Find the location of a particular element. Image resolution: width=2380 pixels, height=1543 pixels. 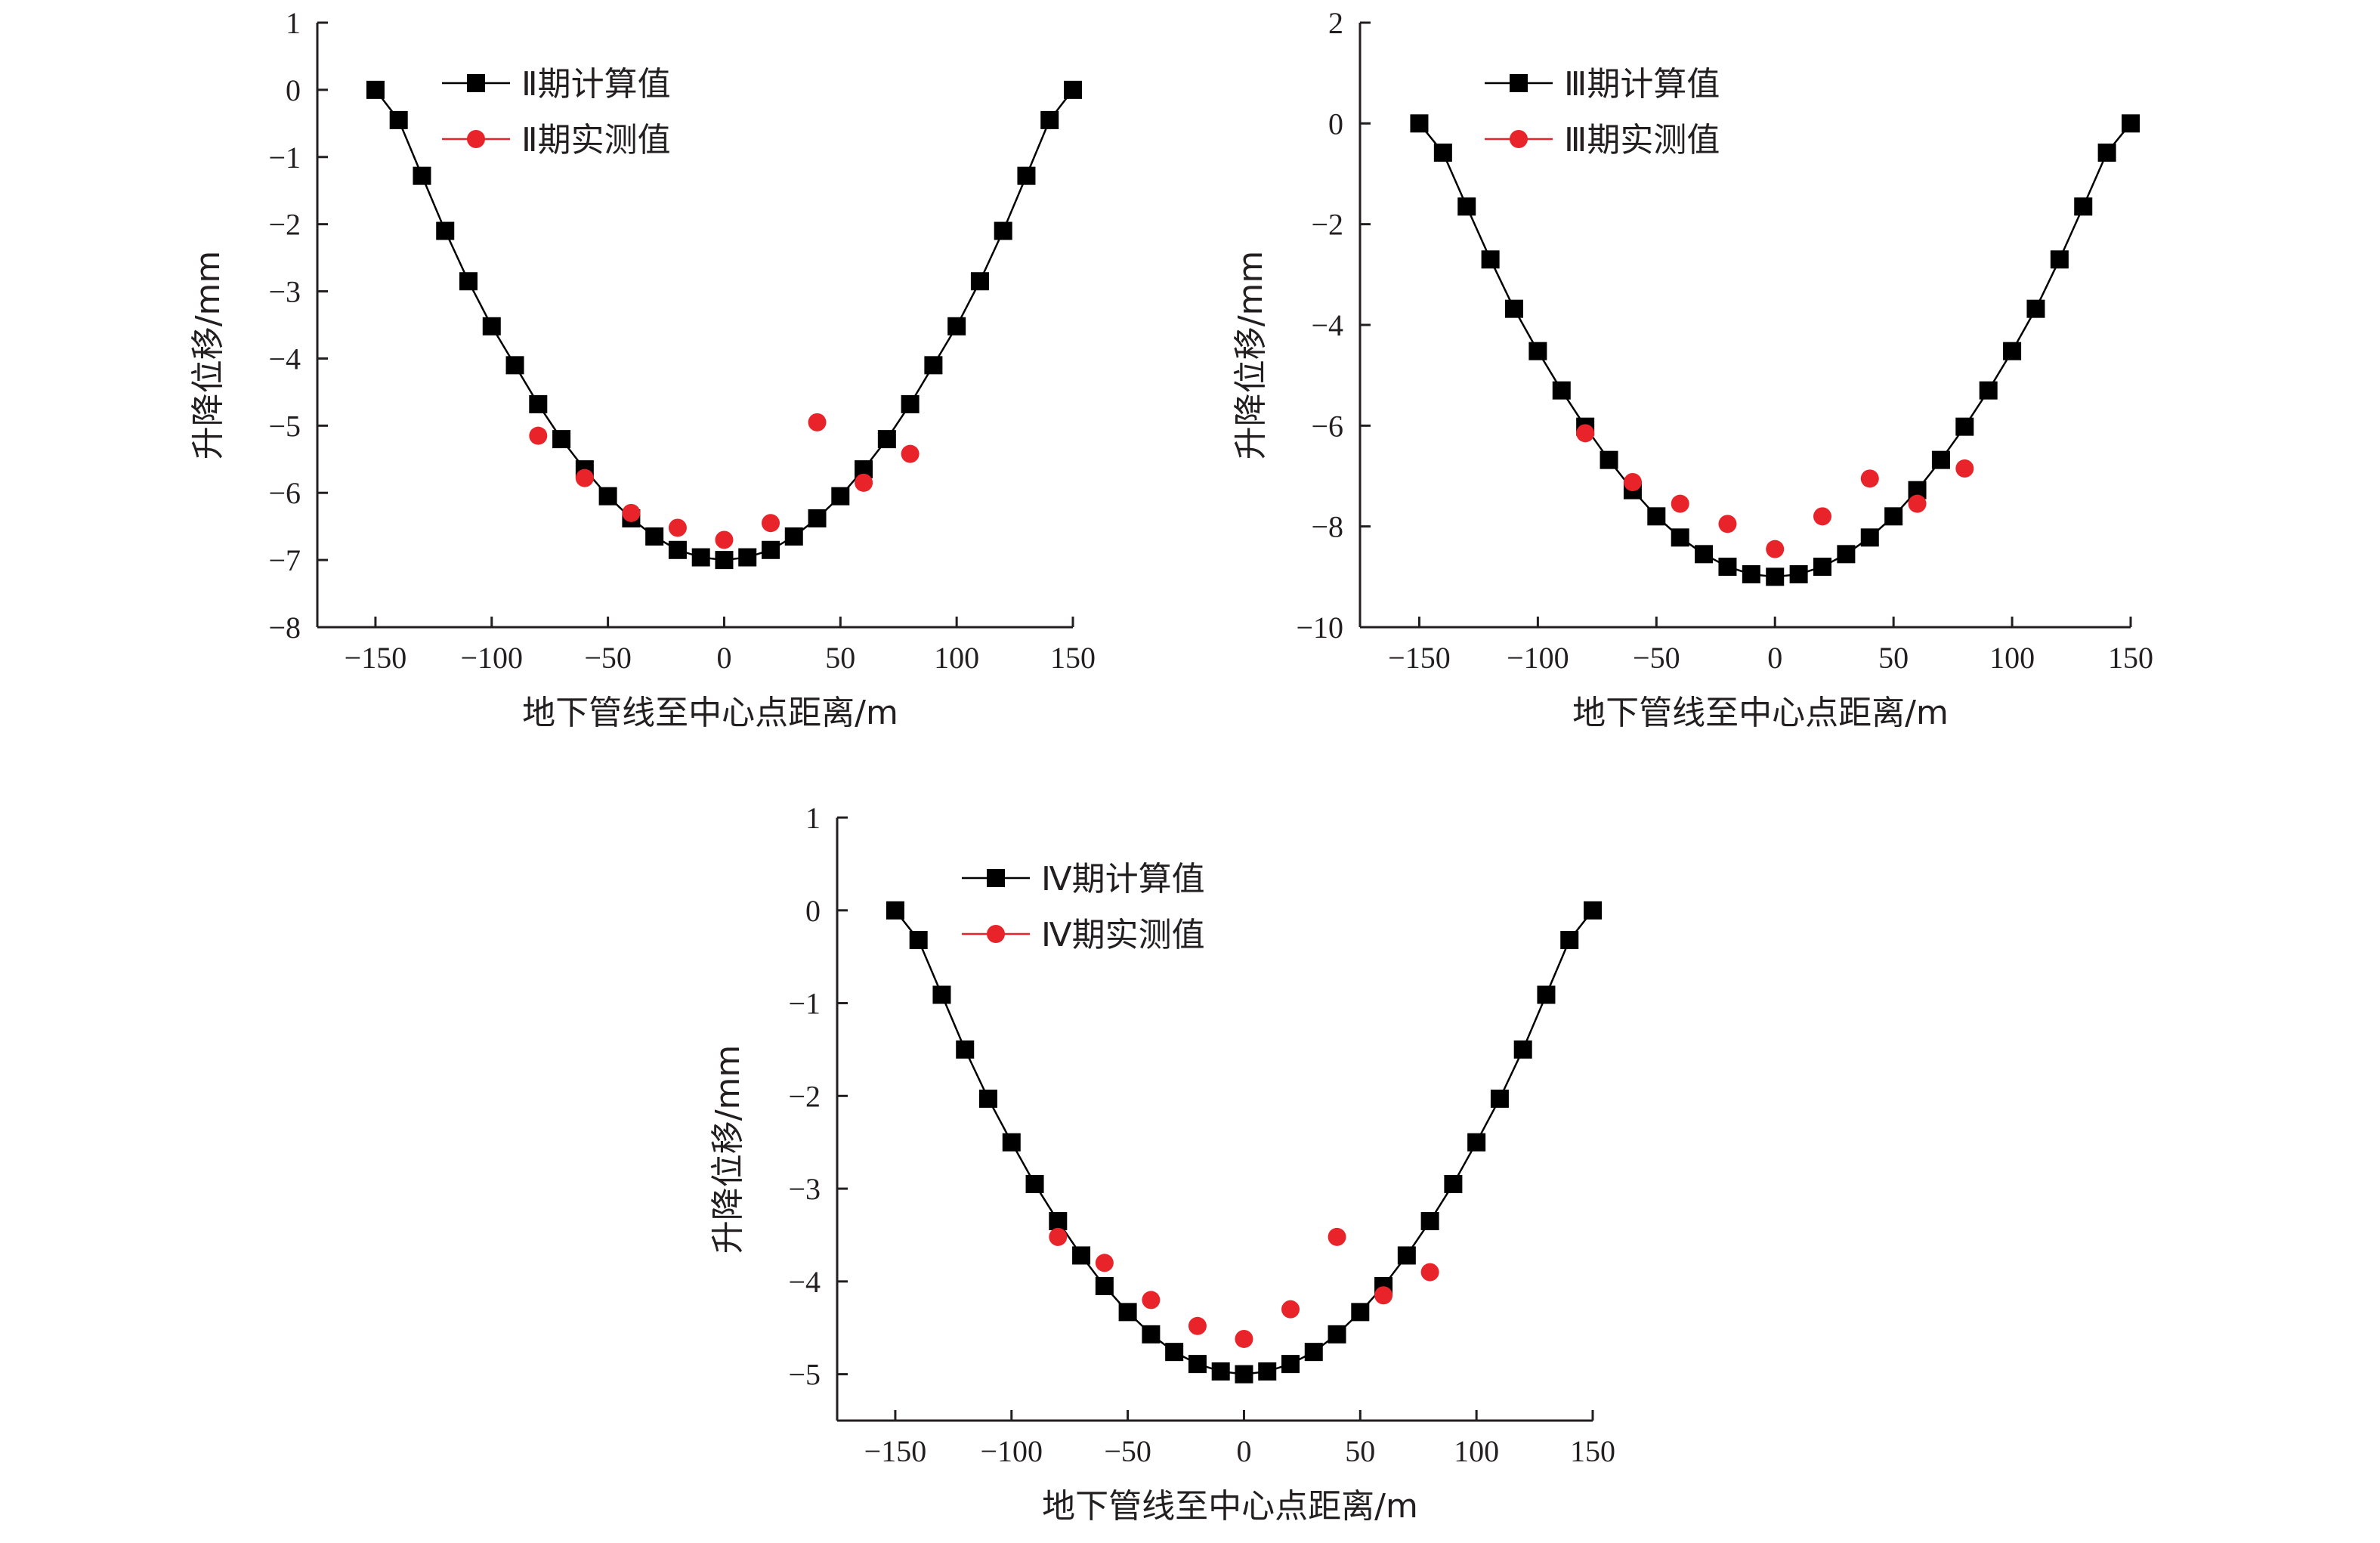

legend-entry: Ⅱ期计算值 is located at coordinates (556, 84).